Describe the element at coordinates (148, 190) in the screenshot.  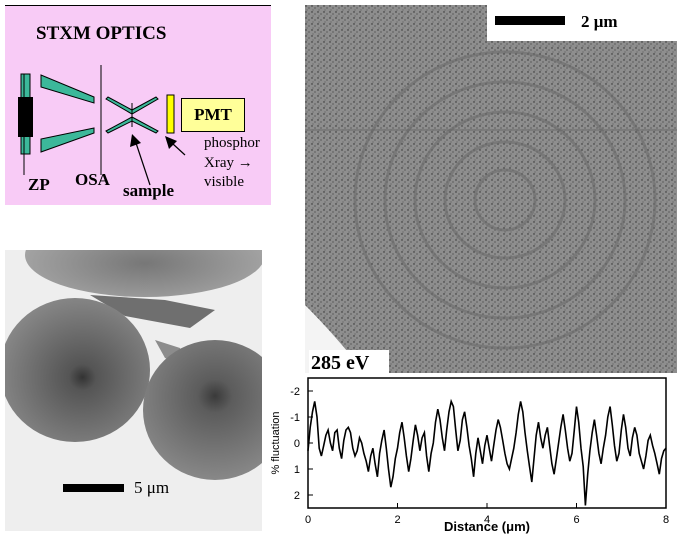
I see `sample-label: sample` at that location.